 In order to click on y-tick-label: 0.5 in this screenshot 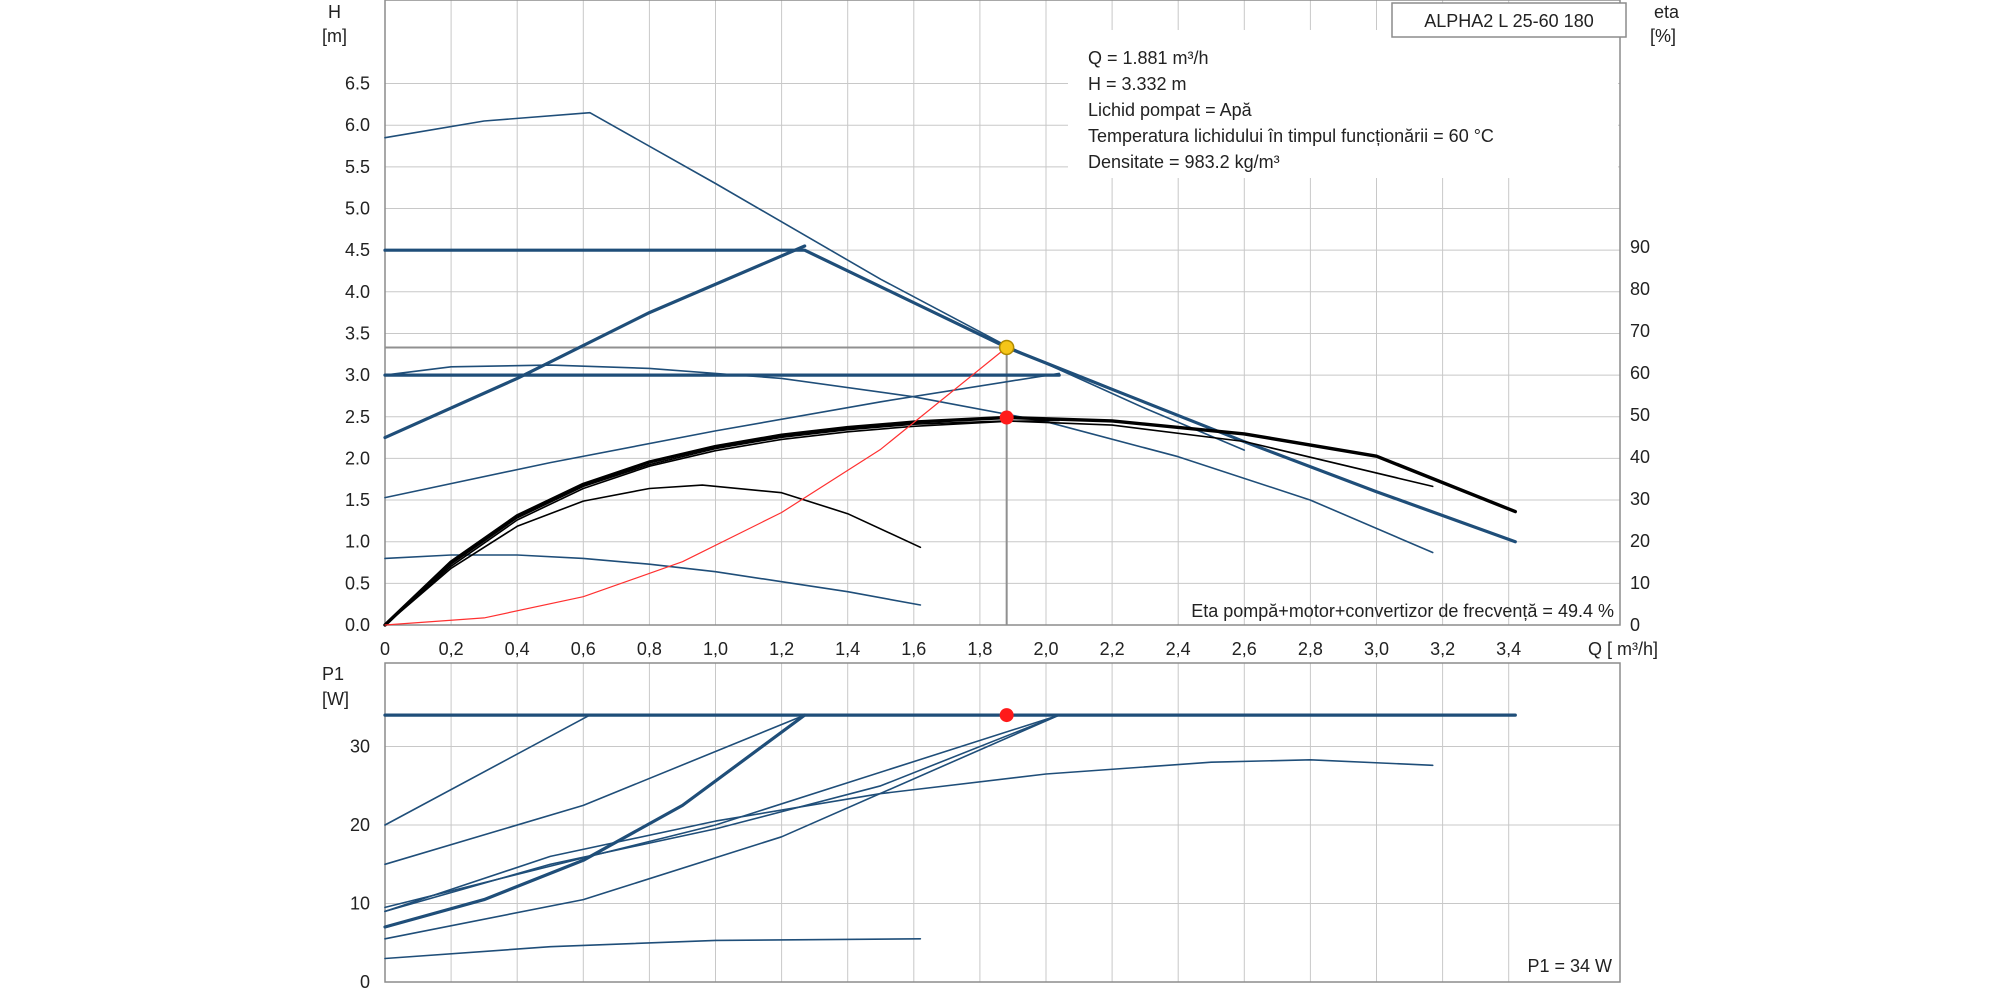, I will do `click(357, 583)`.